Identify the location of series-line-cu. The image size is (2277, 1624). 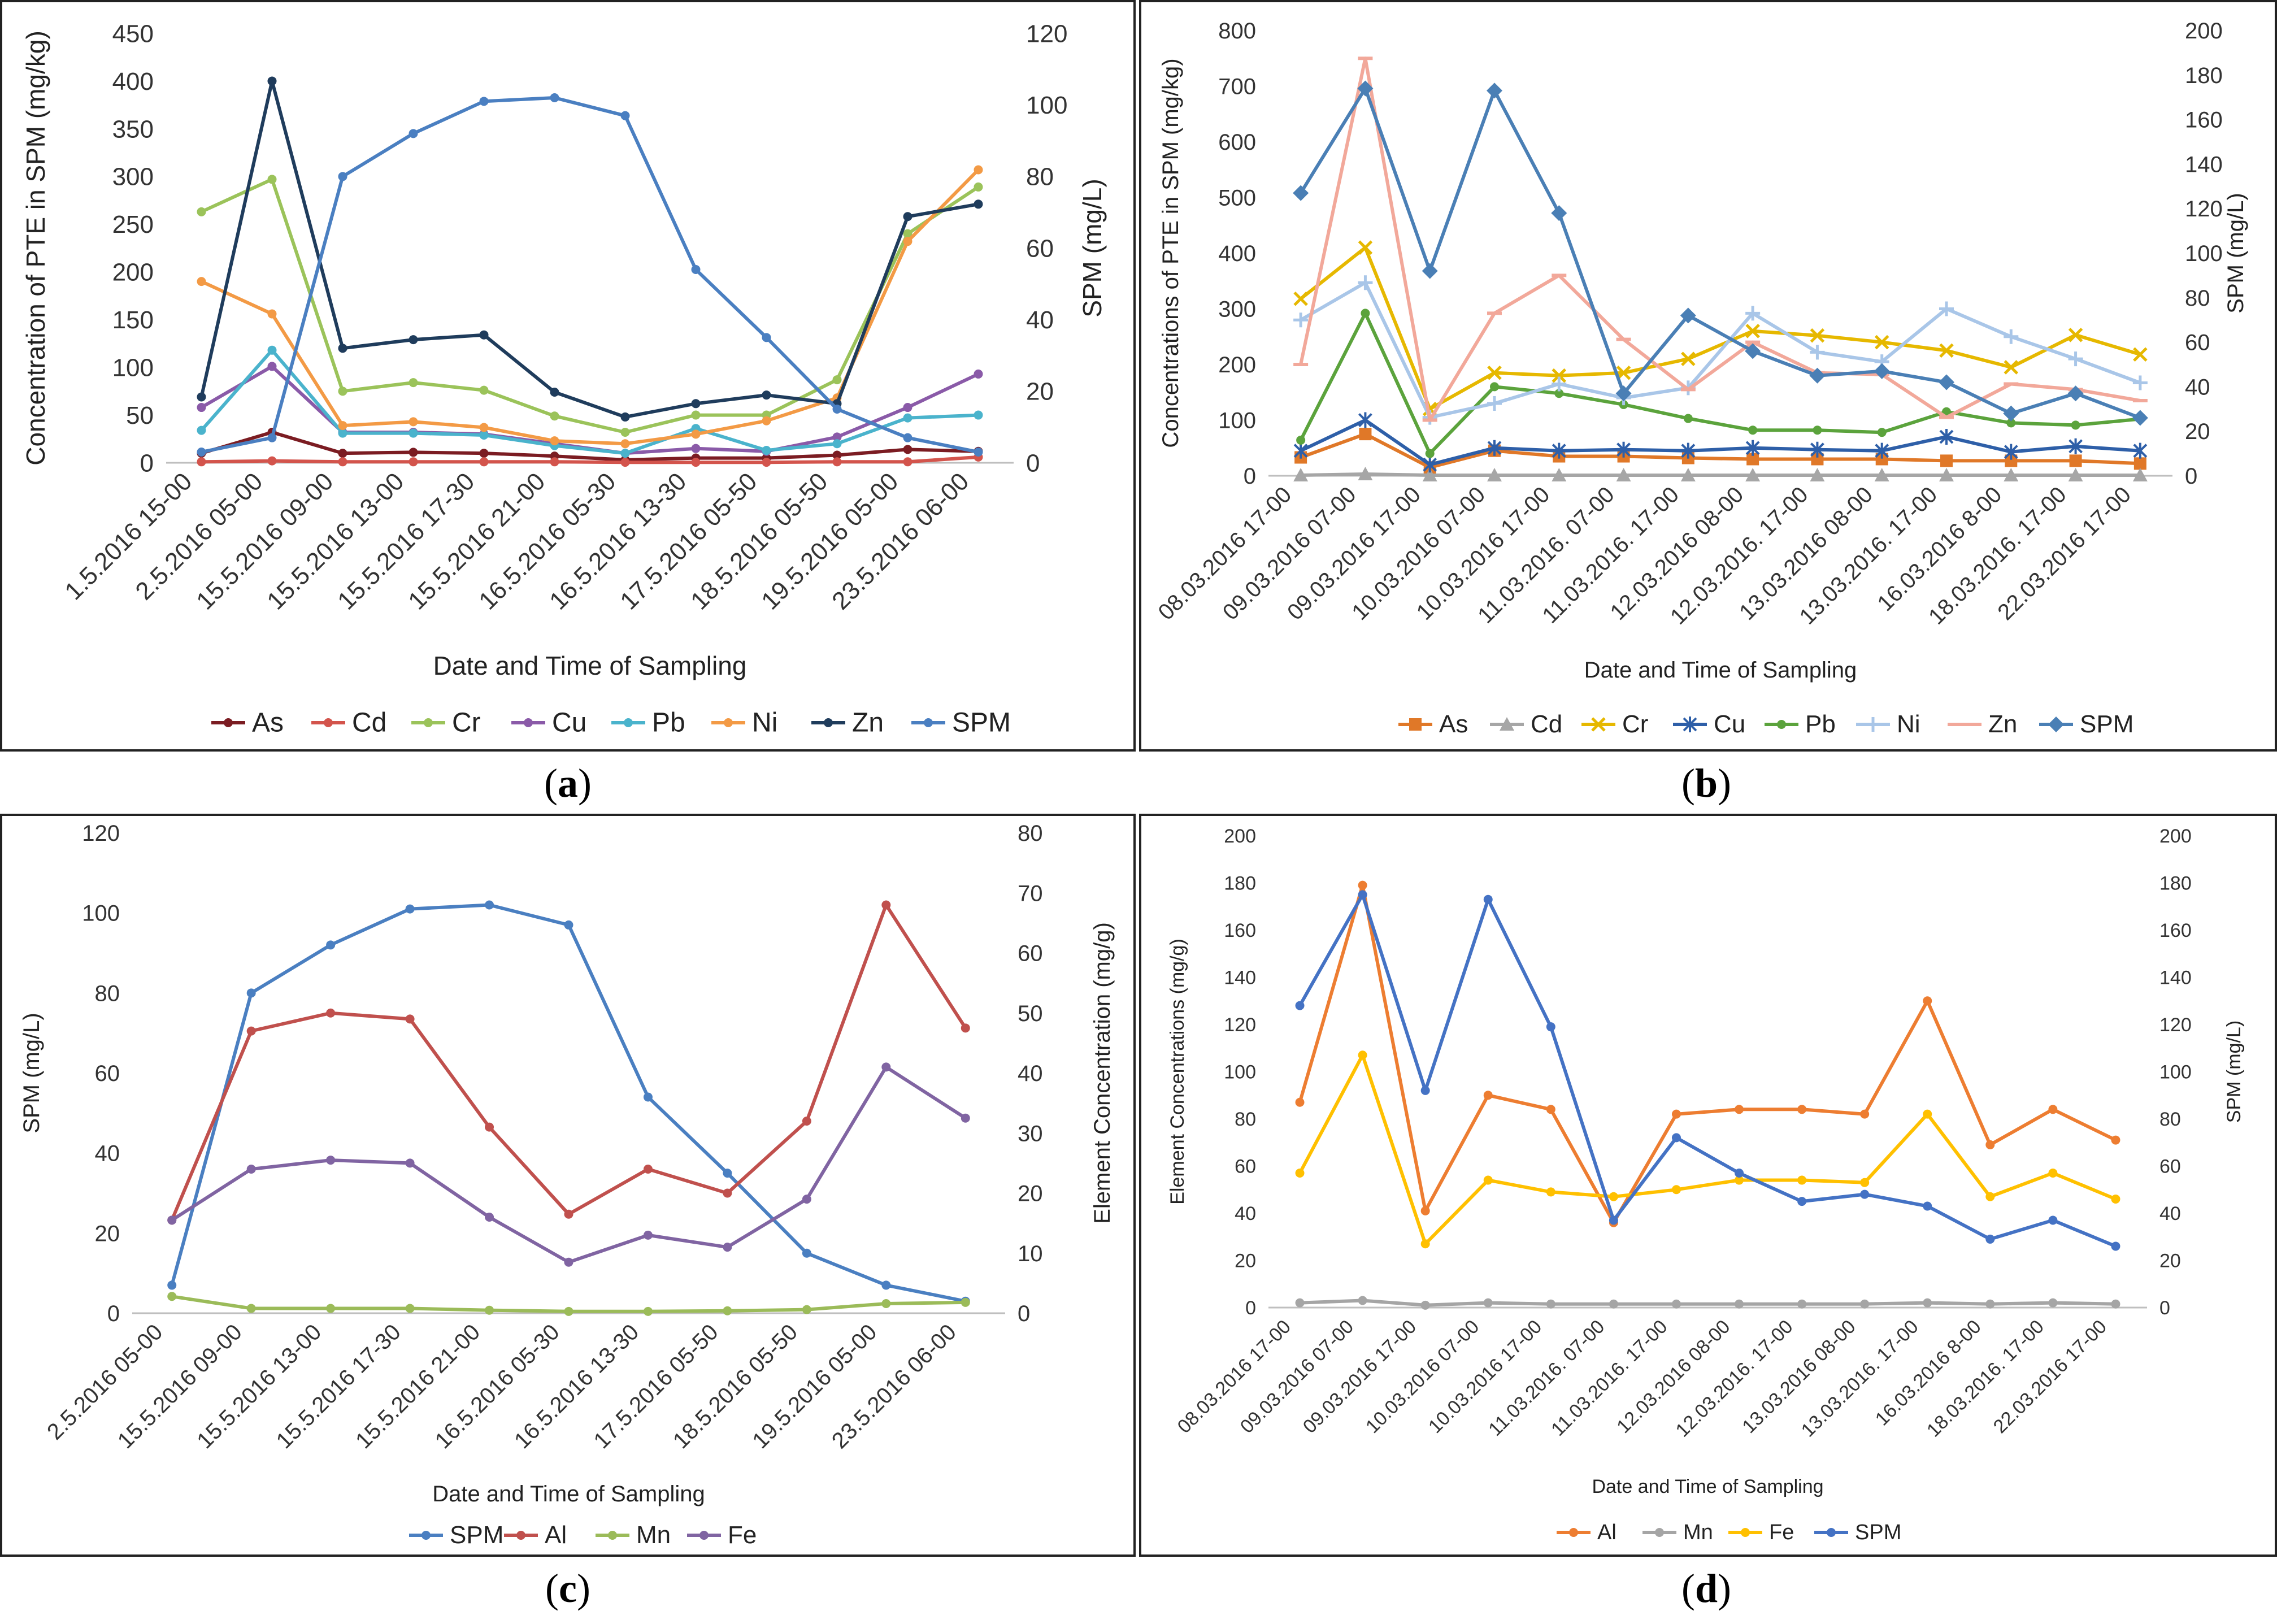
(1720, 442).